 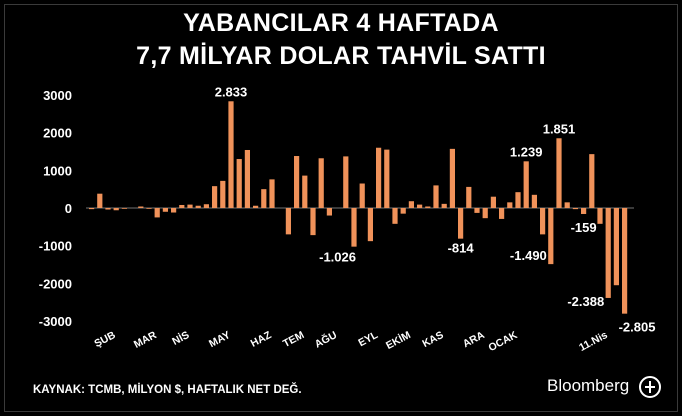 What do you see at coordinates (57, 95) in the screenshot?
I see `y-tick-label: 3000` at bounding box center [57, 95].